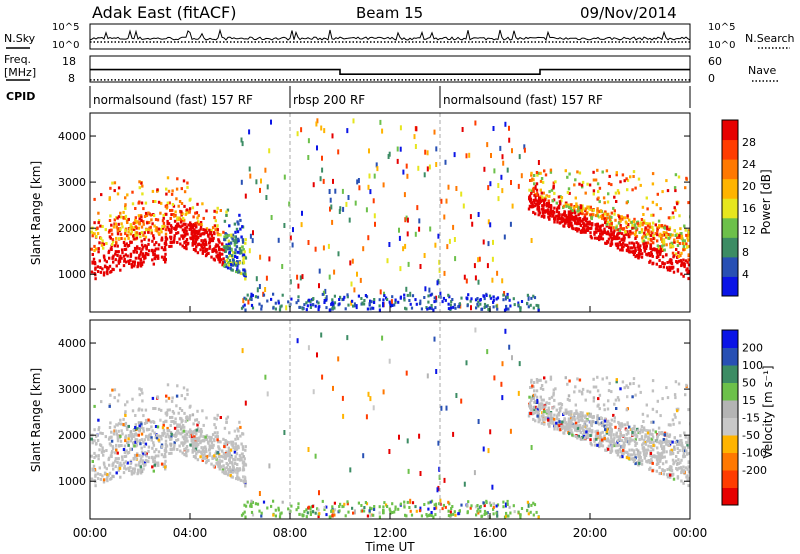 Image resolution: width=800 pixels, height=554 pixels. Describe the element at coordinates (752, 365) in the screenshot. I see `velocity-colorbar-tick: 100` at that location.